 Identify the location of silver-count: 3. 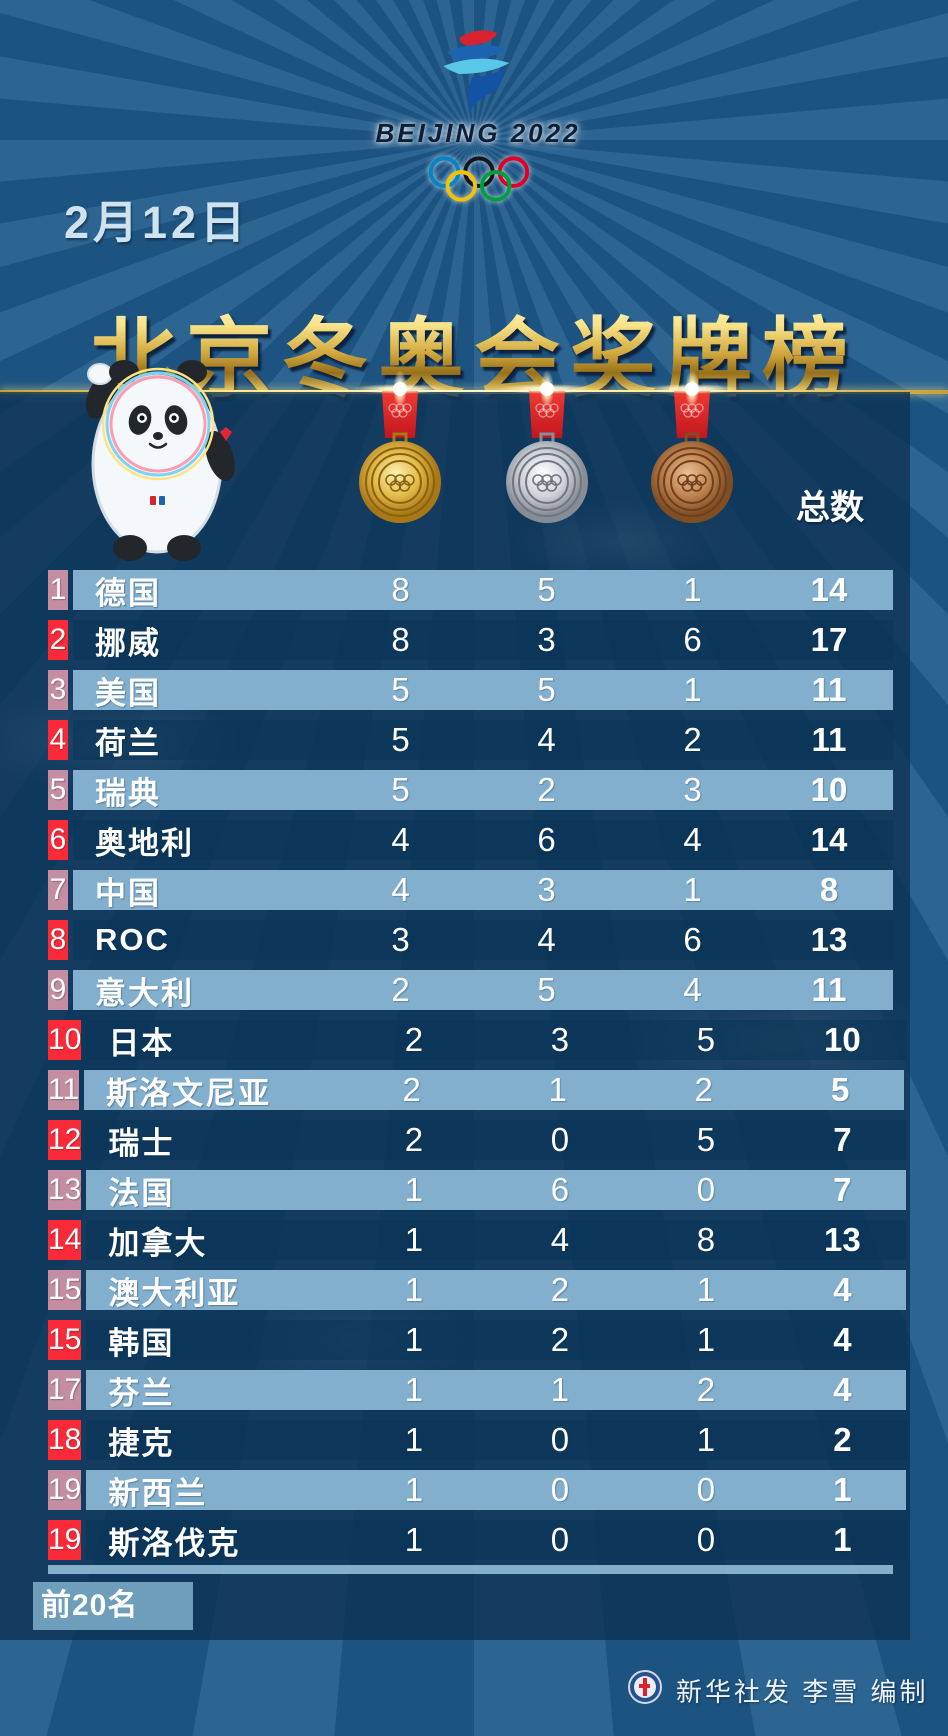
(560, 1039).